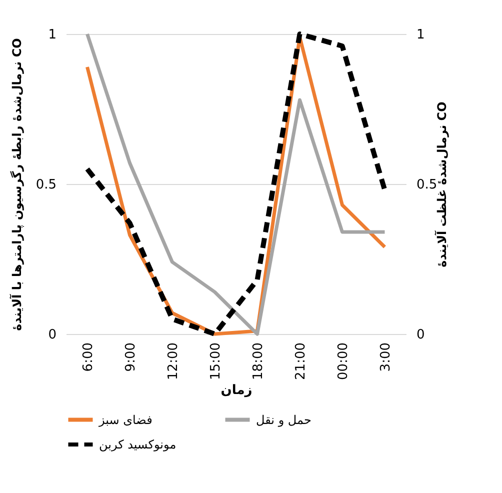  Describe the element at coordinates (343, 361) in the screenshot. I see `x-tick-label: 00:00` at that location.